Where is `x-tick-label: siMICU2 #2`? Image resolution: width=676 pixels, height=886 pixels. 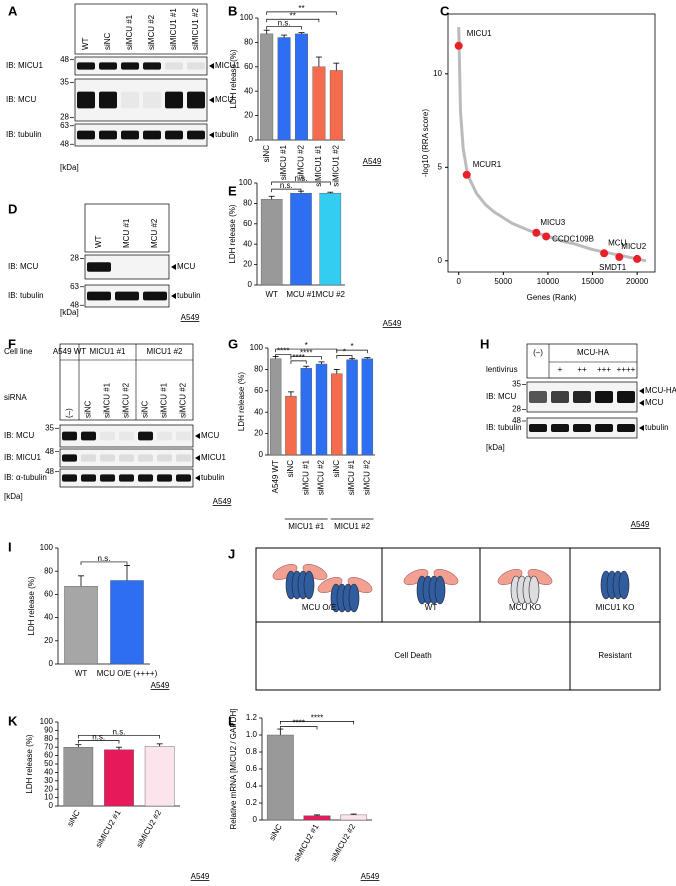 x-tick-label: siMICU2 #2 is located at coordinates (149, 828).